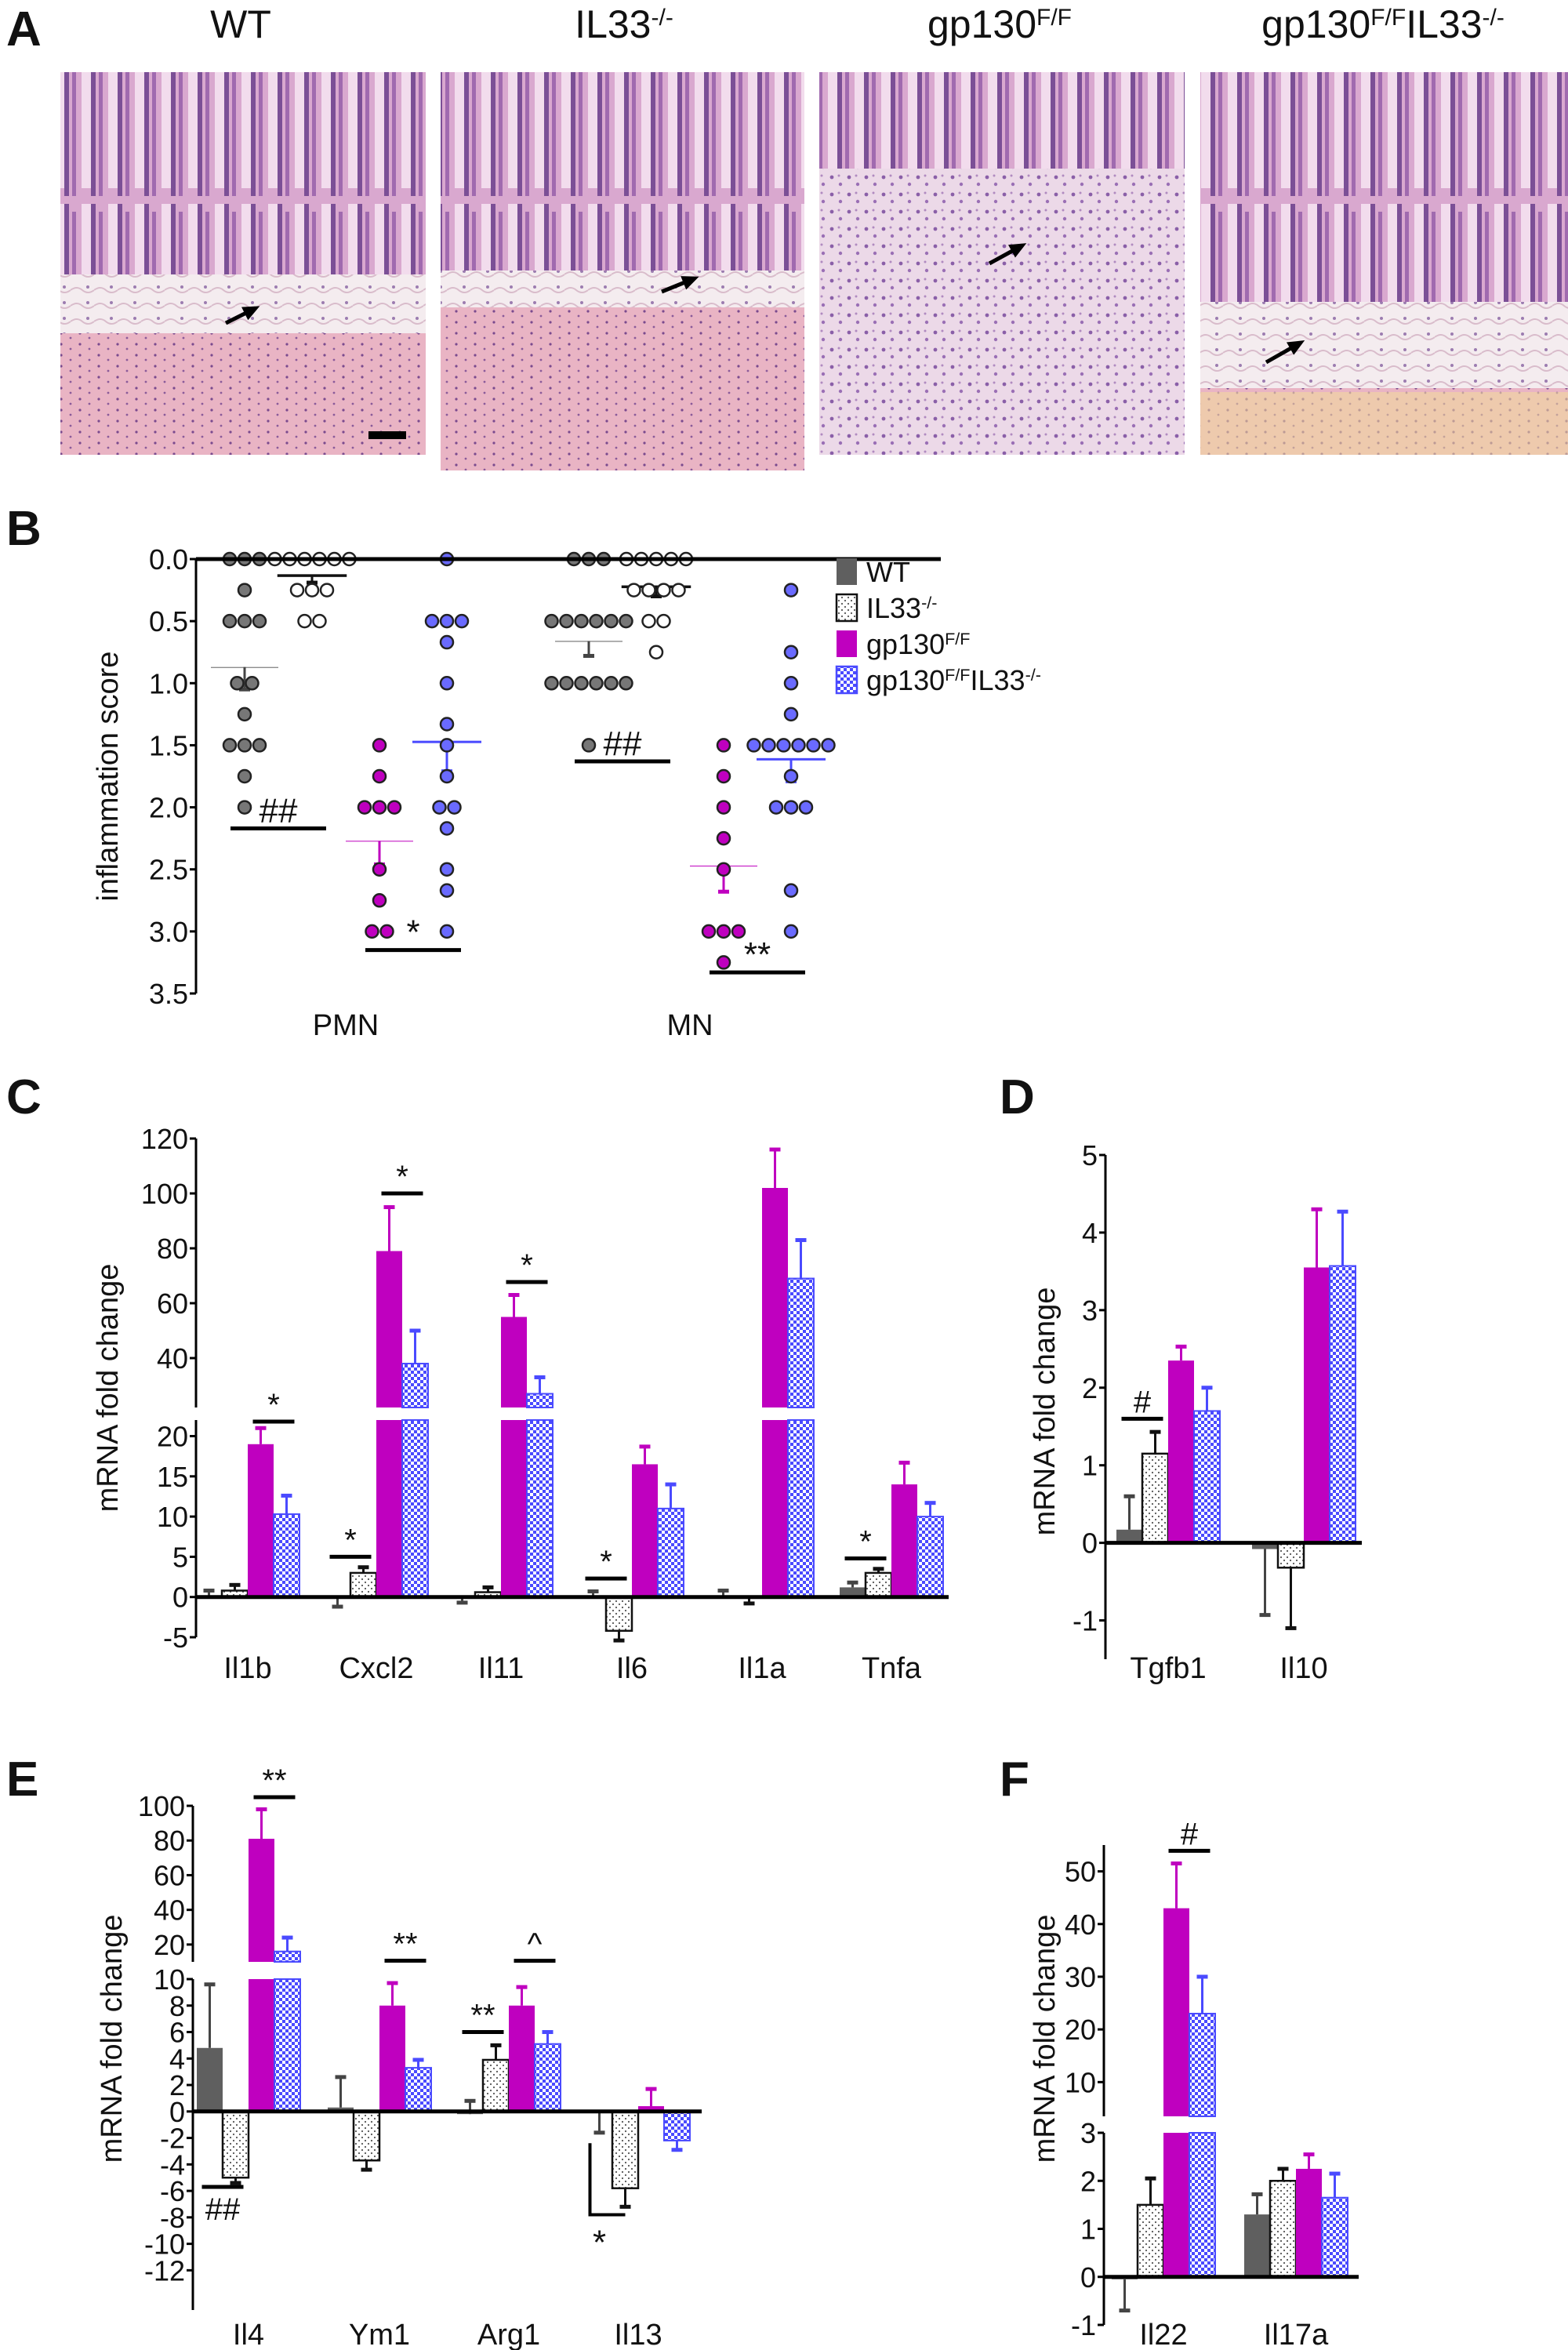 This screenshot has width=1568, height=2350. Describe the element at coordinates (1088, 2133) in the screenshot. I see `y-tick-label: 3` at that location.